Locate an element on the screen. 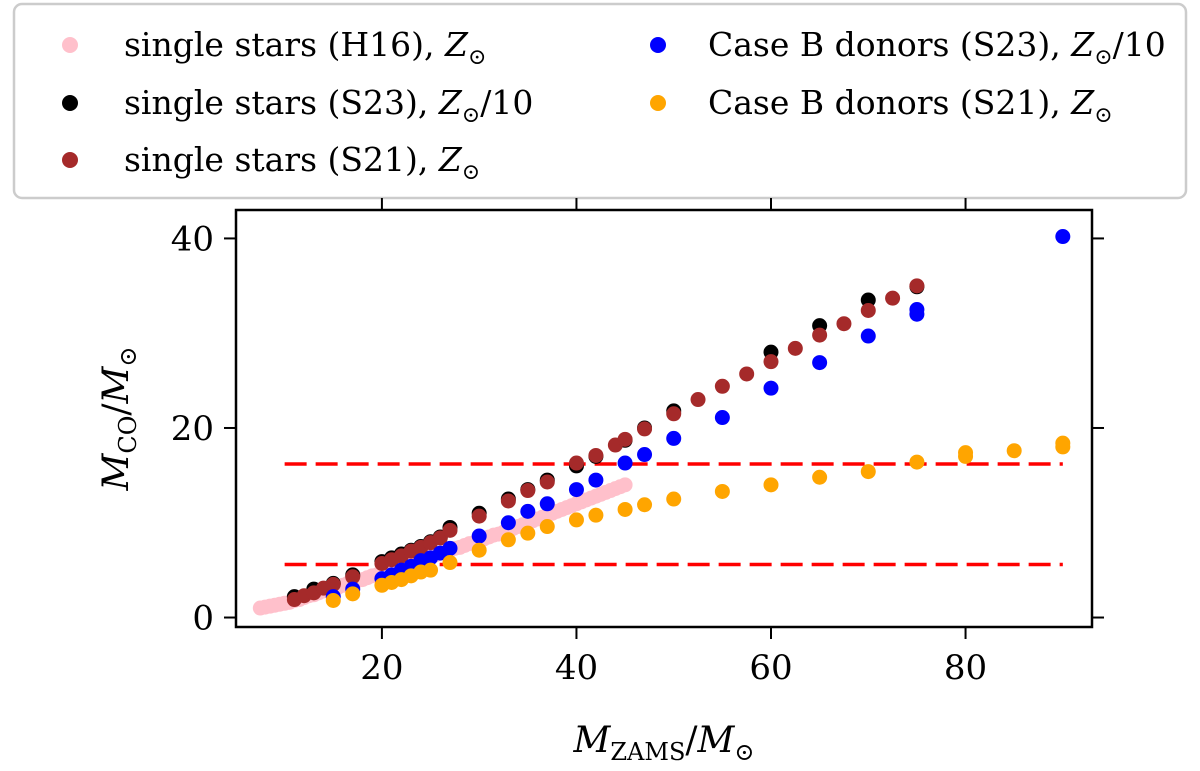 The height and width of the screenshot is (771, 1200). x-tick-label: 40 is located at coordinates (576, 668).